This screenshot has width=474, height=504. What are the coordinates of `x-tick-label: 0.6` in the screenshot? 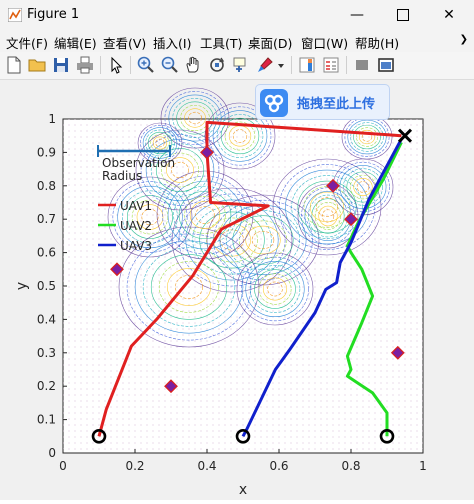 It's located at (278, 466).